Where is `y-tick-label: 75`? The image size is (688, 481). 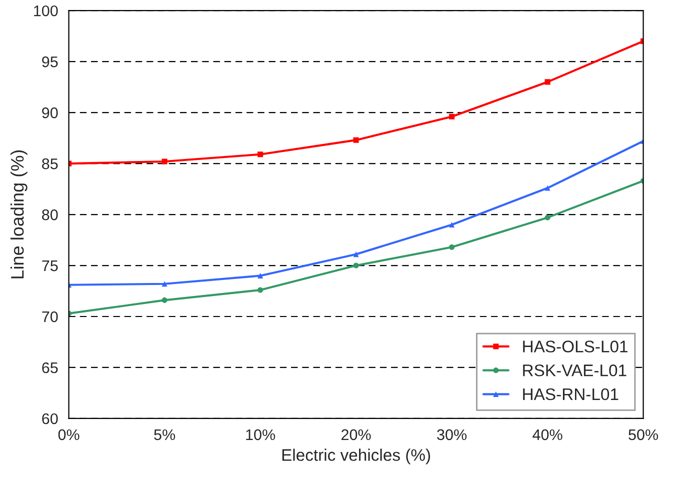
y-tick-label: 75 is located at coordinates (50, 266).